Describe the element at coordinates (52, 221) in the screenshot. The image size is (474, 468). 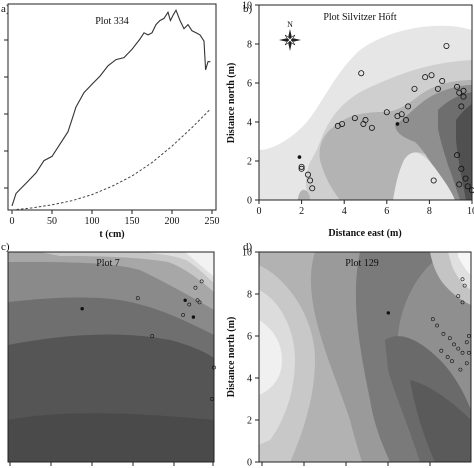
I see `x-tick-label: 50` at that location.